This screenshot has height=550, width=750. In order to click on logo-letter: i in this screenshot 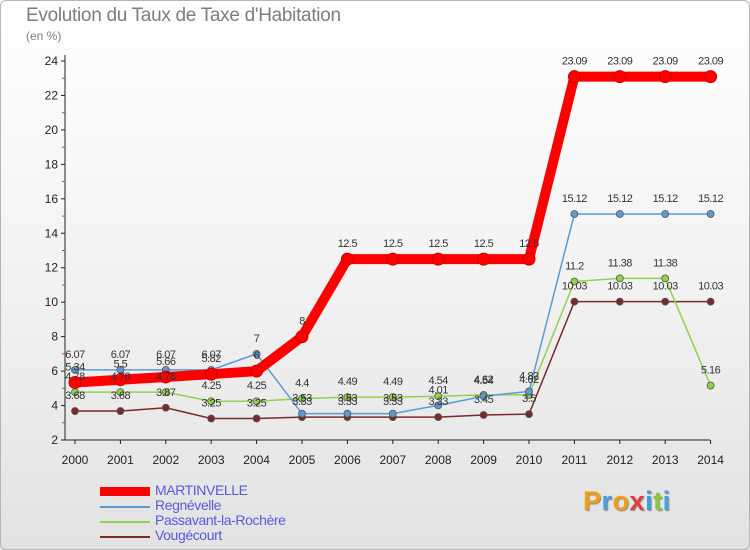, I will do `click(649, 501)`.